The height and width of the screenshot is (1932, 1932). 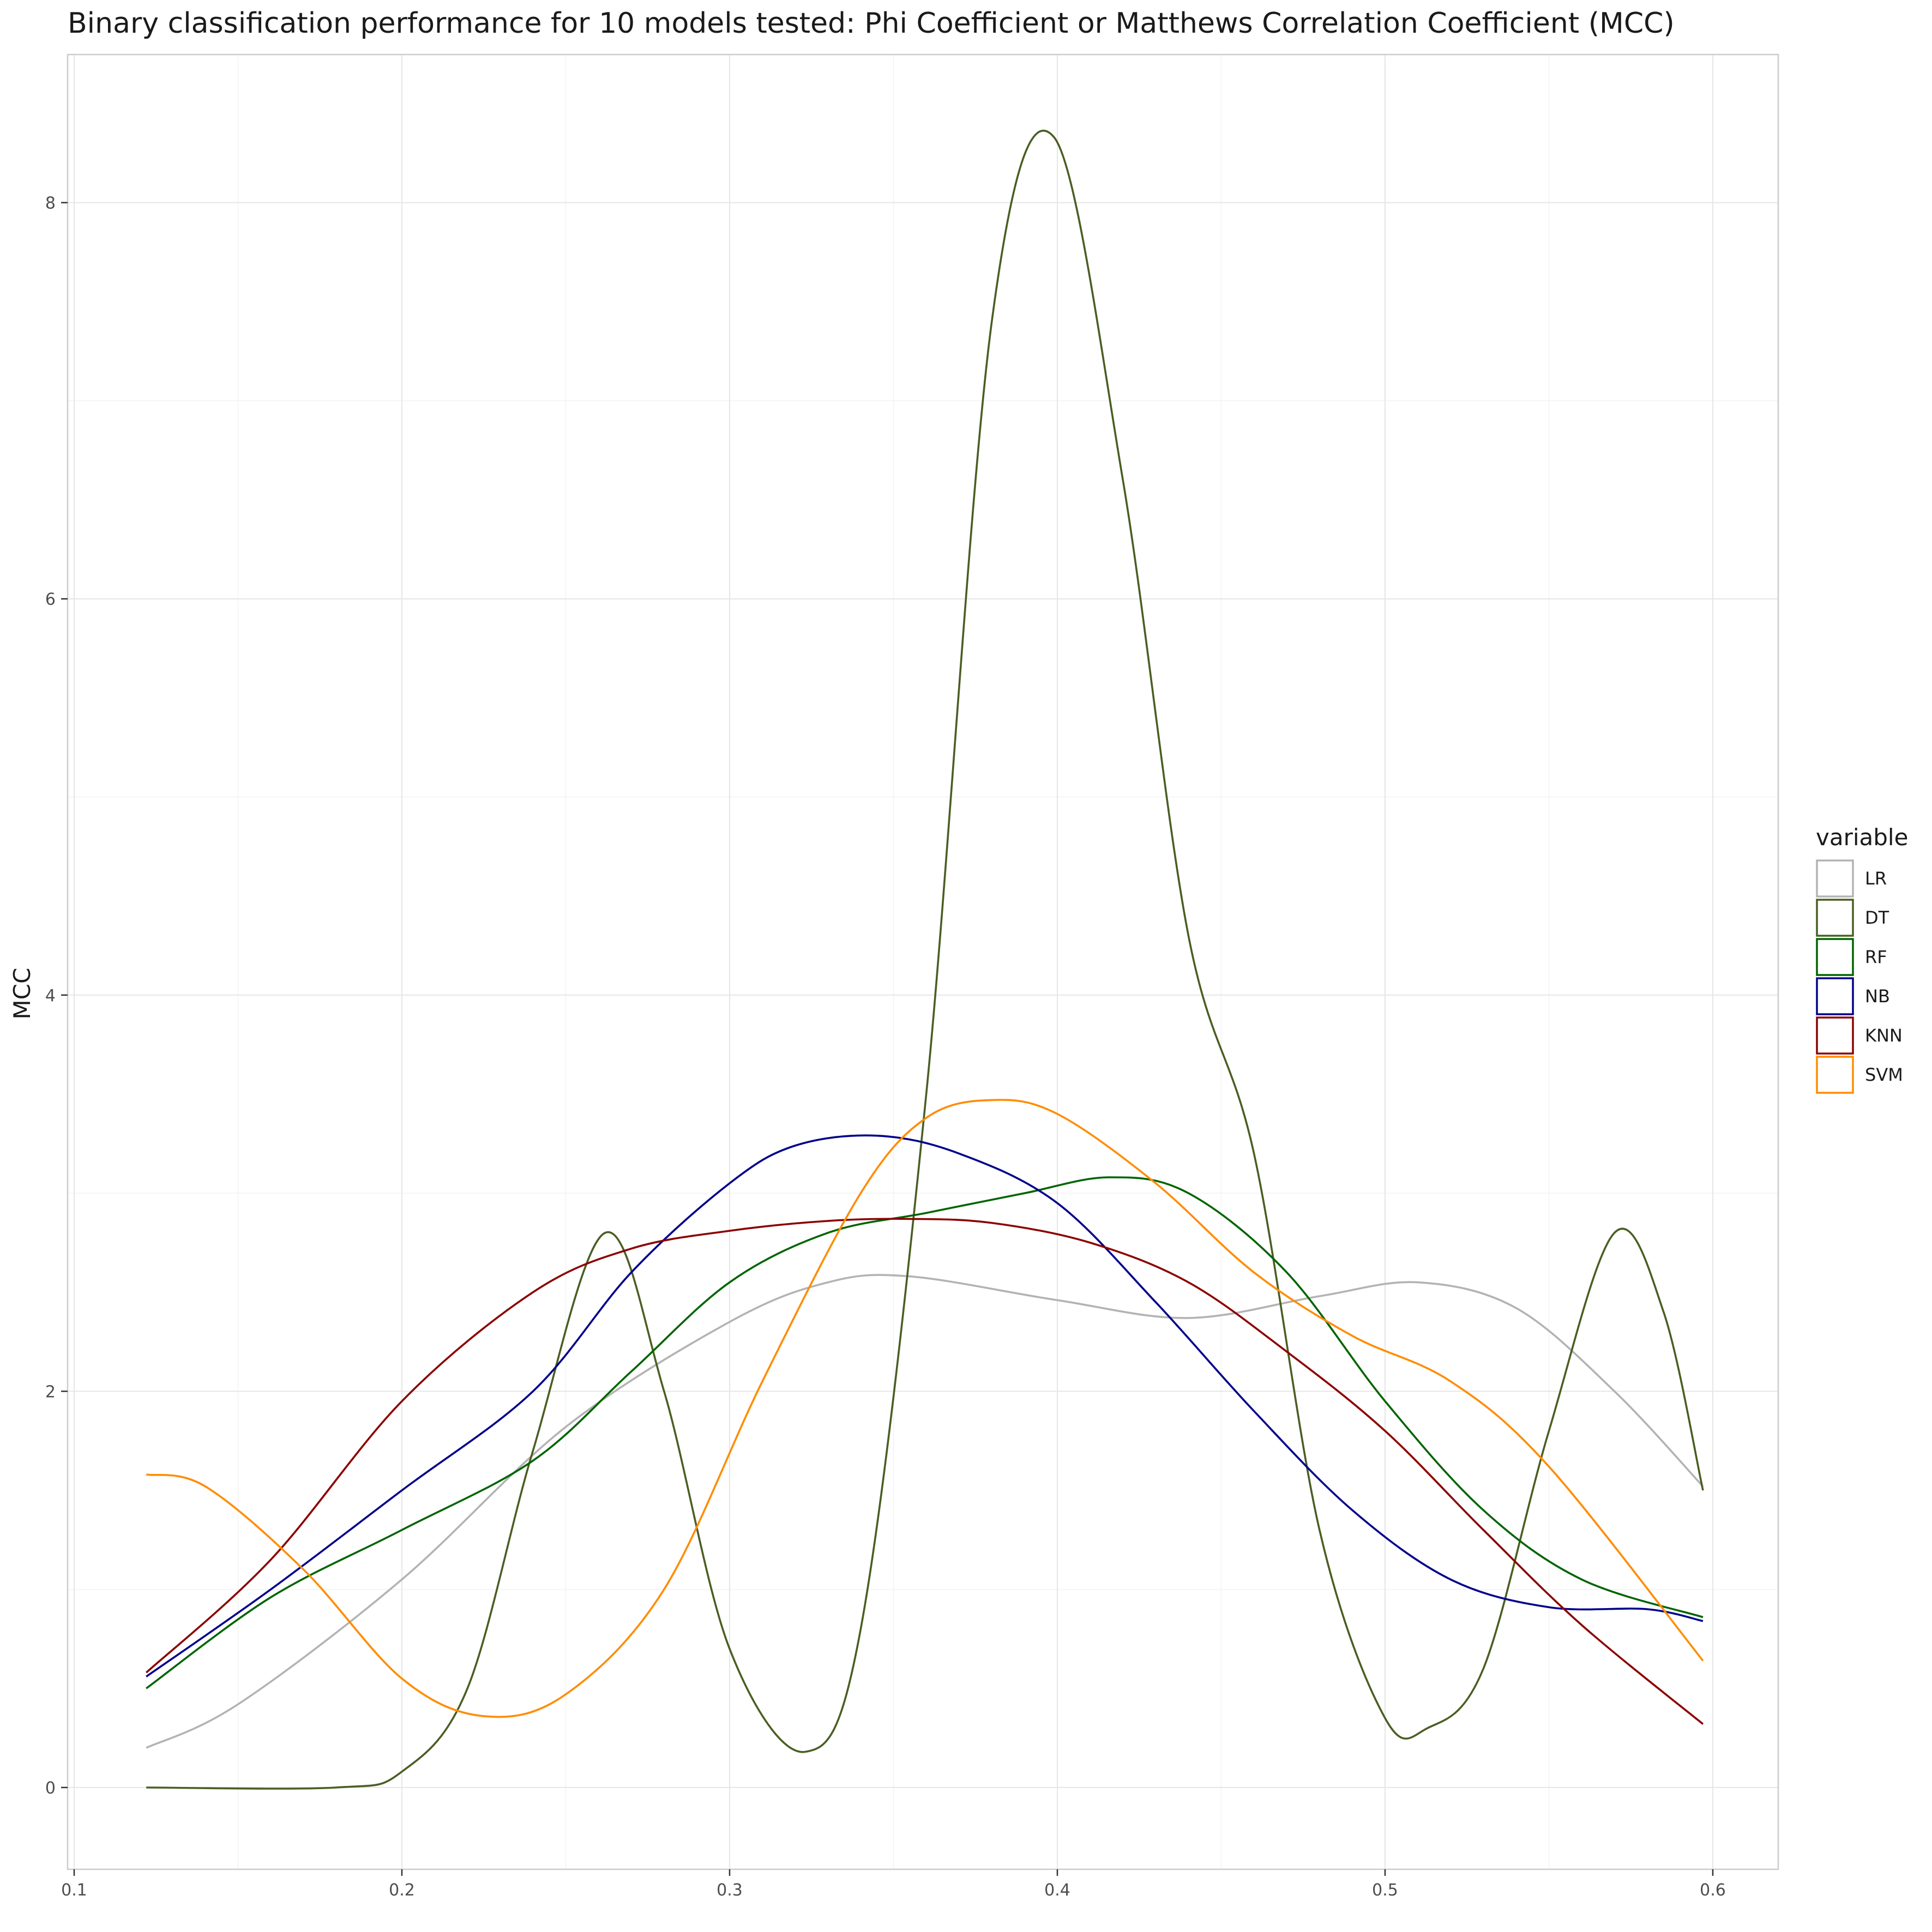 What do you see at coordinates (1877, 917) in the screenshot?
I see `legend-label-dt: DT` at bounding box center [1877, 917].